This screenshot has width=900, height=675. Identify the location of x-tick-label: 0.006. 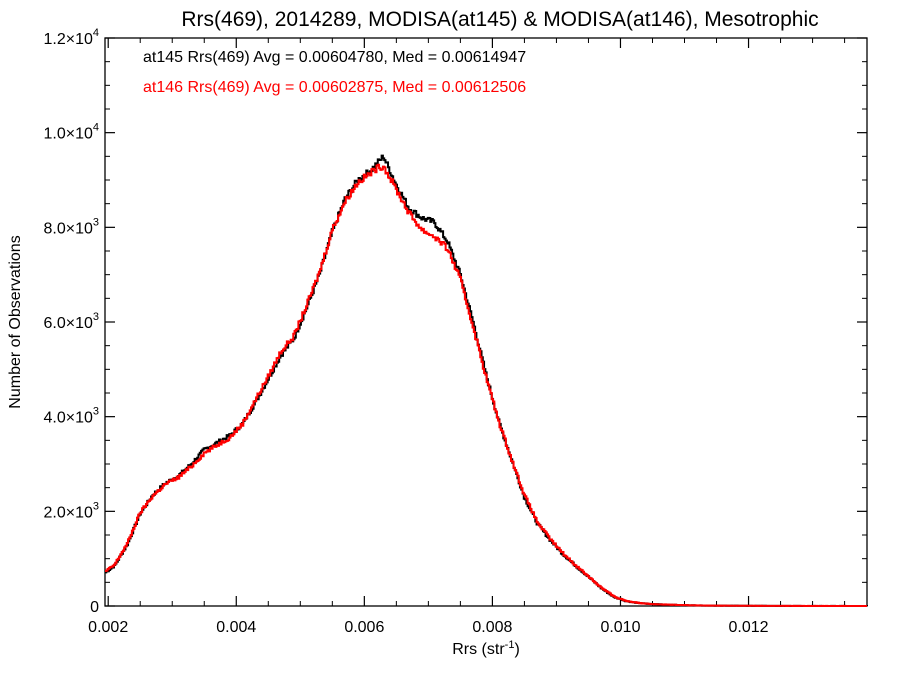
(364, 627).